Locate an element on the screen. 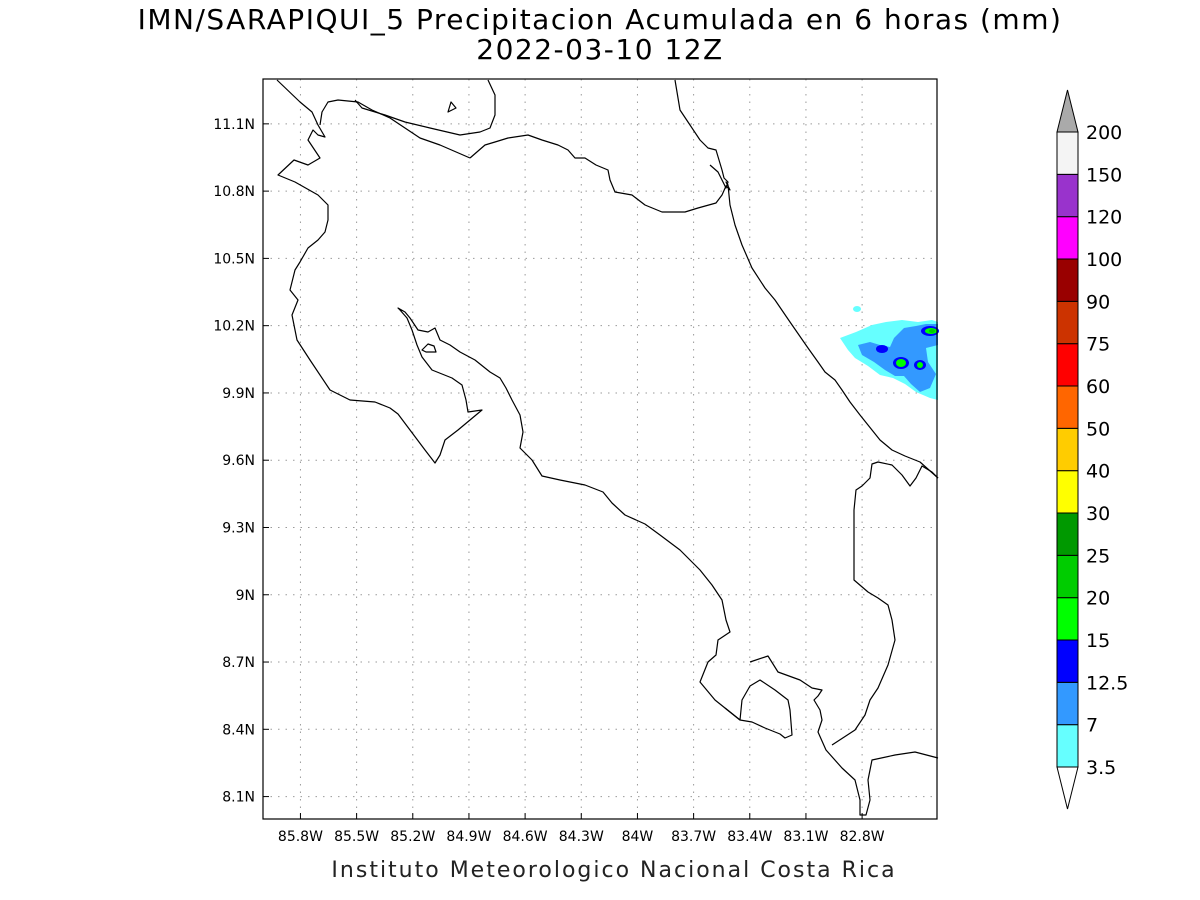 Image resolution: width=1200 pixels, height=900 pixels. colorbar-lower-arrow is located at coordinates (1067, 788).